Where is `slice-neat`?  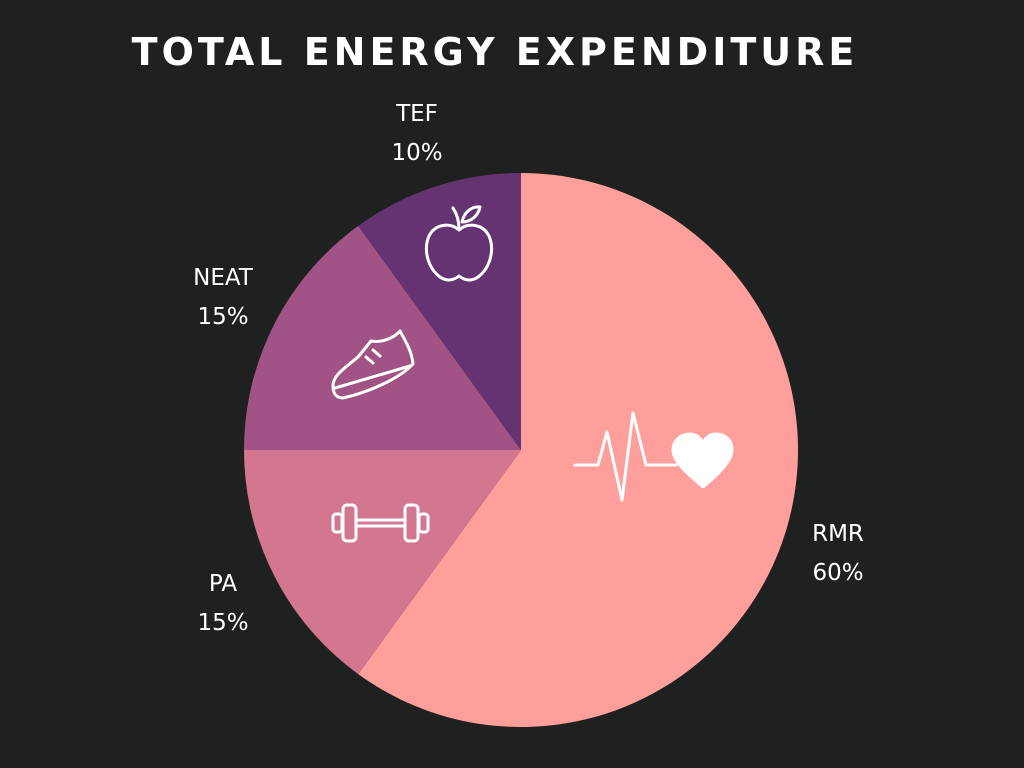 slice-neat is located at coordinates (382, 337).